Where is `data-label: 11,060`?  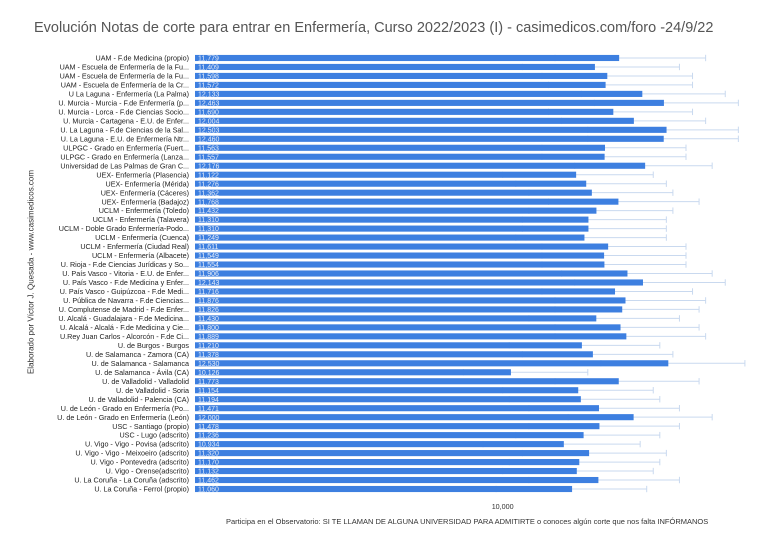
data-label: 11,060 is located at coordinates (208, 490).